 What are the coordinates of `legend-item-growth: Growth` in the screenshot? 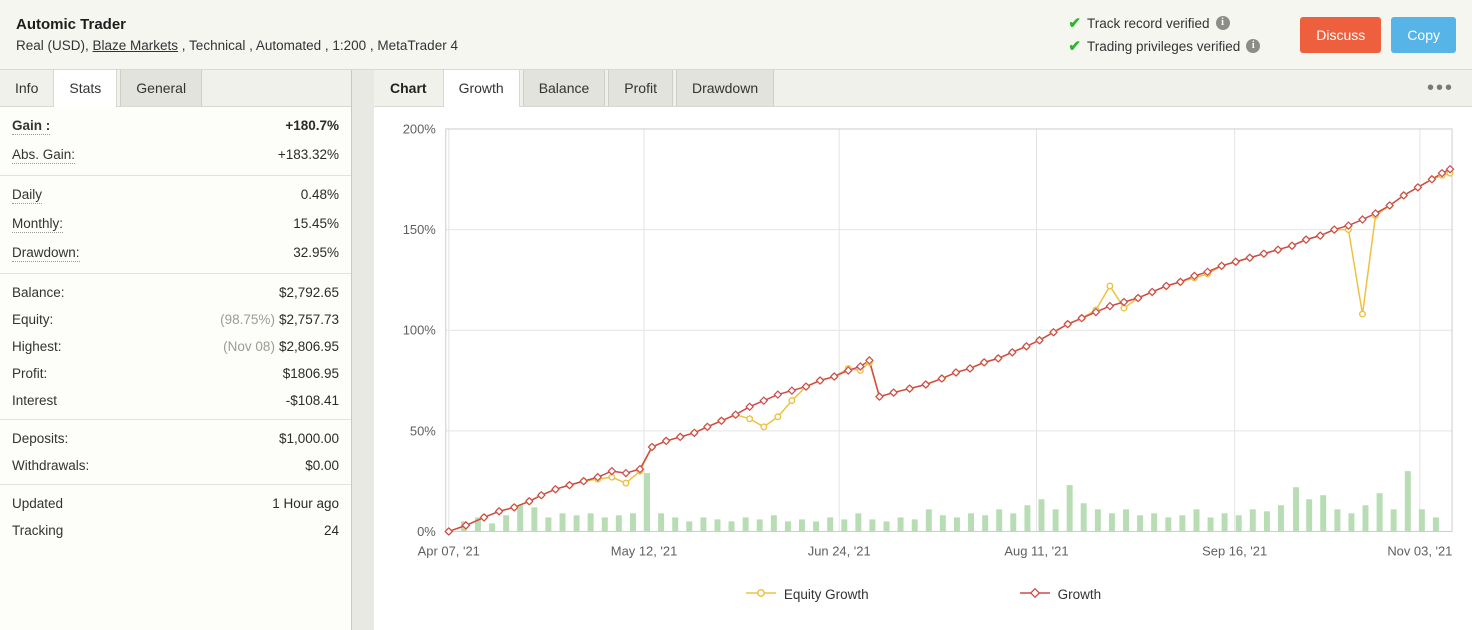 It's located at (1060, 595).